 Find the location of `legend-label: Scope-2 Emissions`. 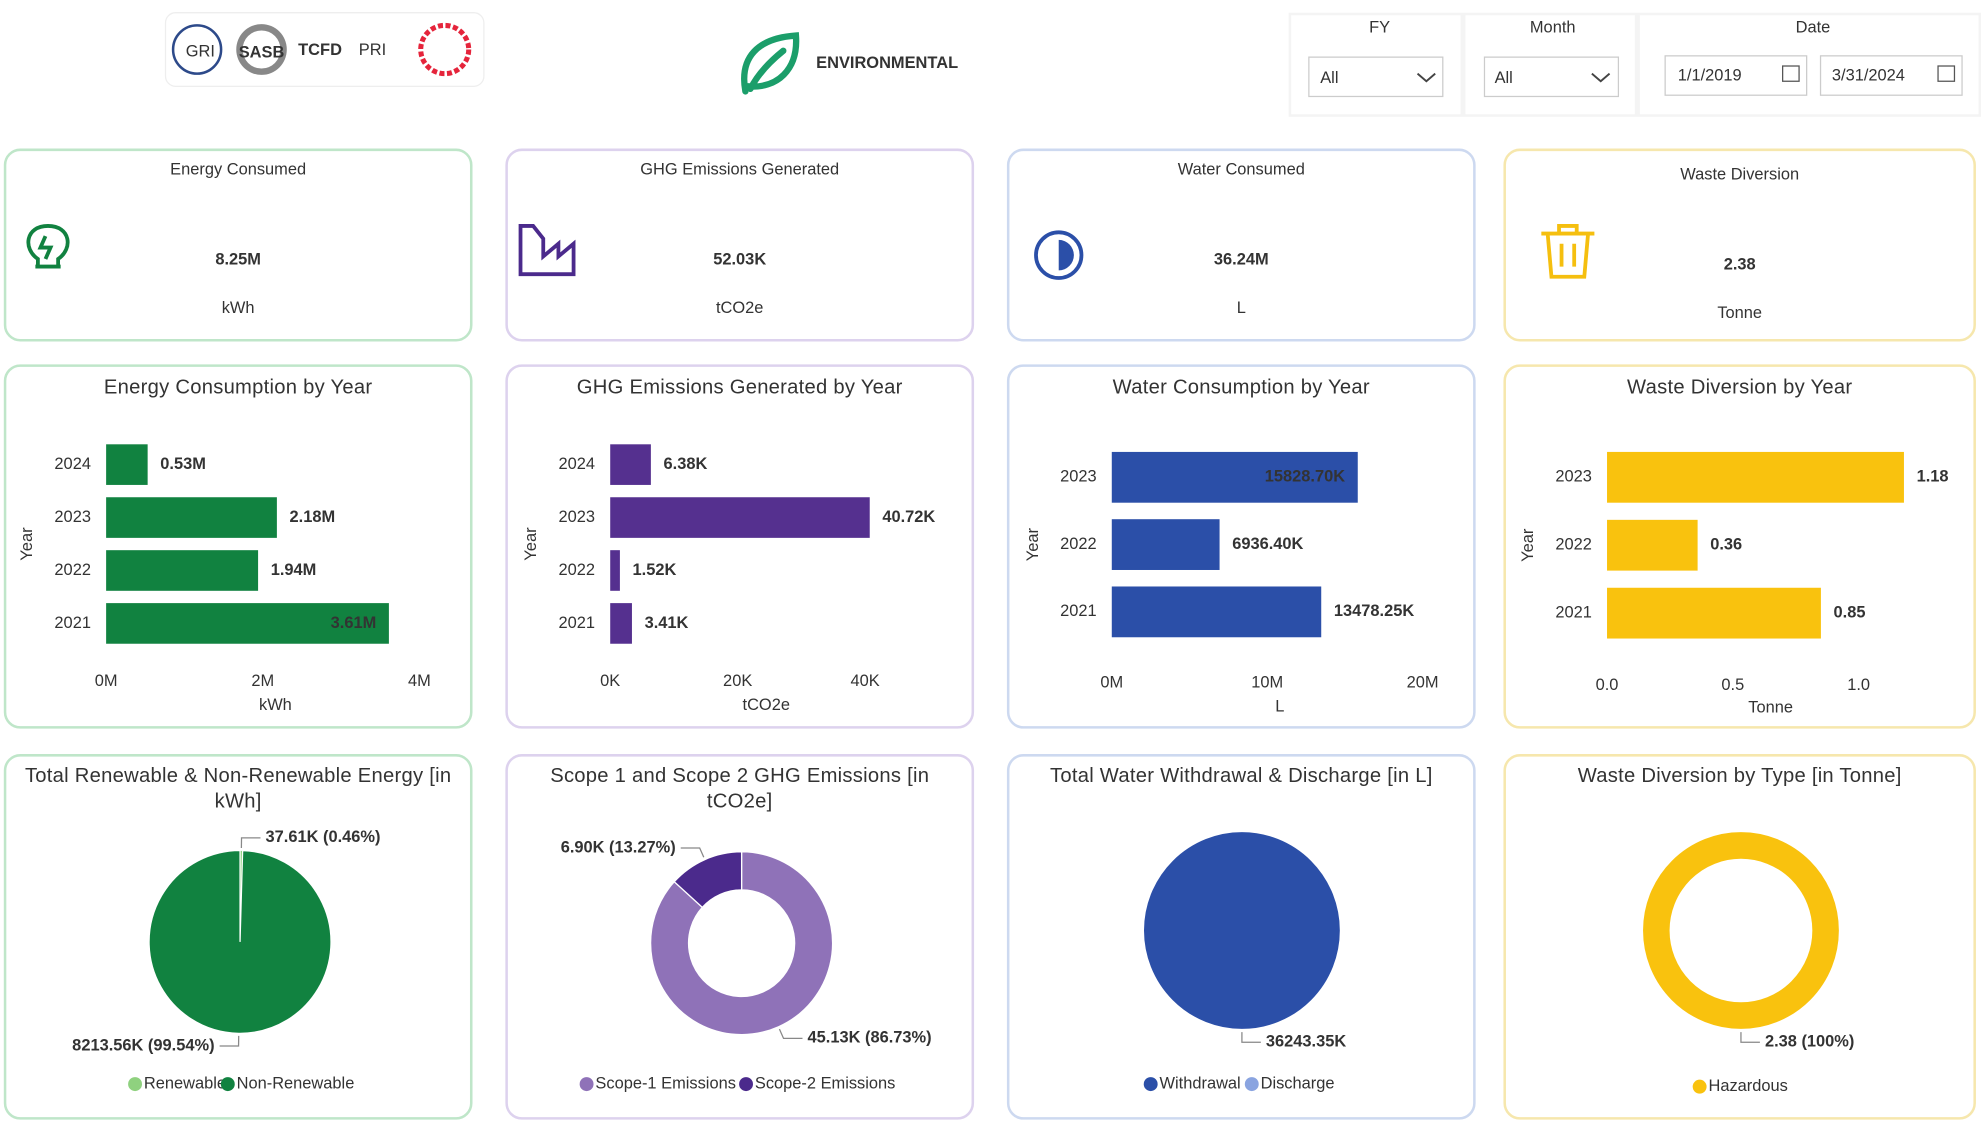

legend-label: Scope-2 Emissions is located at coordinates (825, 1083).